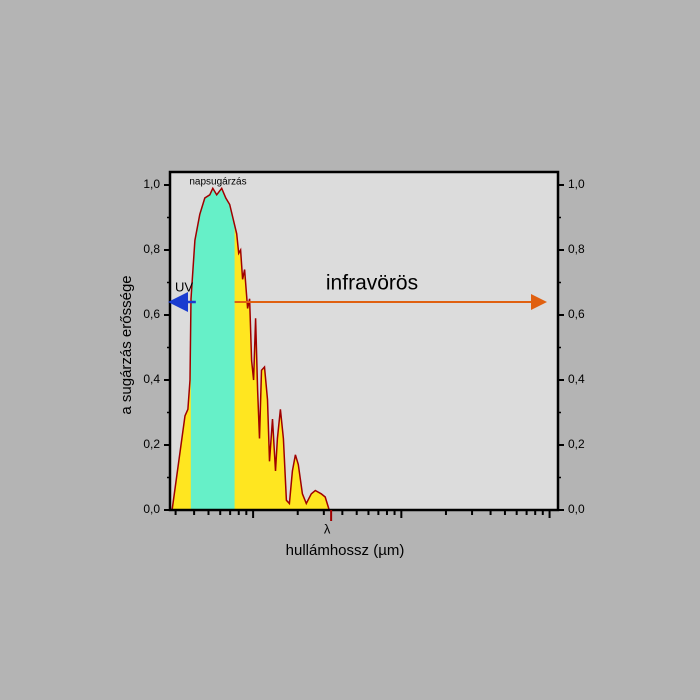 The image size is (700, 700). I want to click on annotation: UV, so click(184, 286).